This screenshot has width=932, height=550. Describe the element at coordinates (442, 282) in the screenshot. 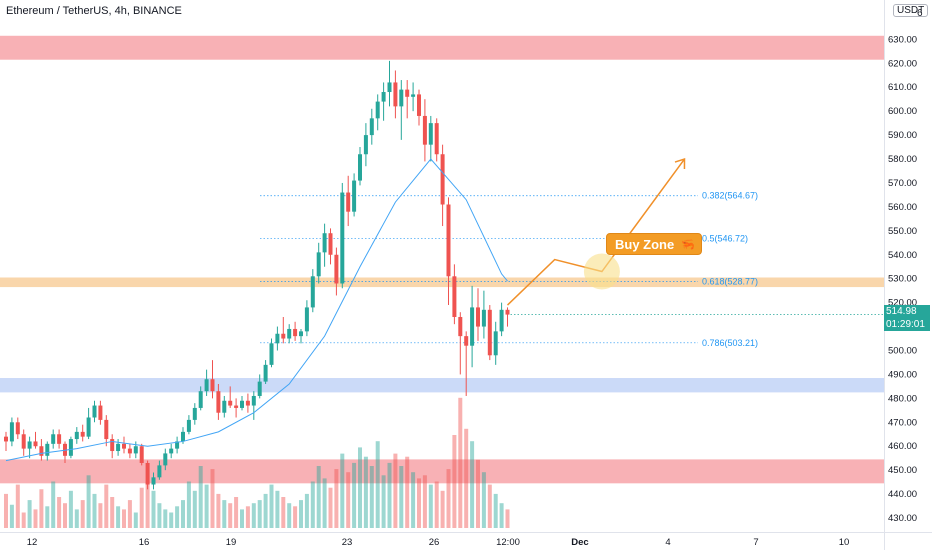

I see `zone-golden-pocket` at that location.